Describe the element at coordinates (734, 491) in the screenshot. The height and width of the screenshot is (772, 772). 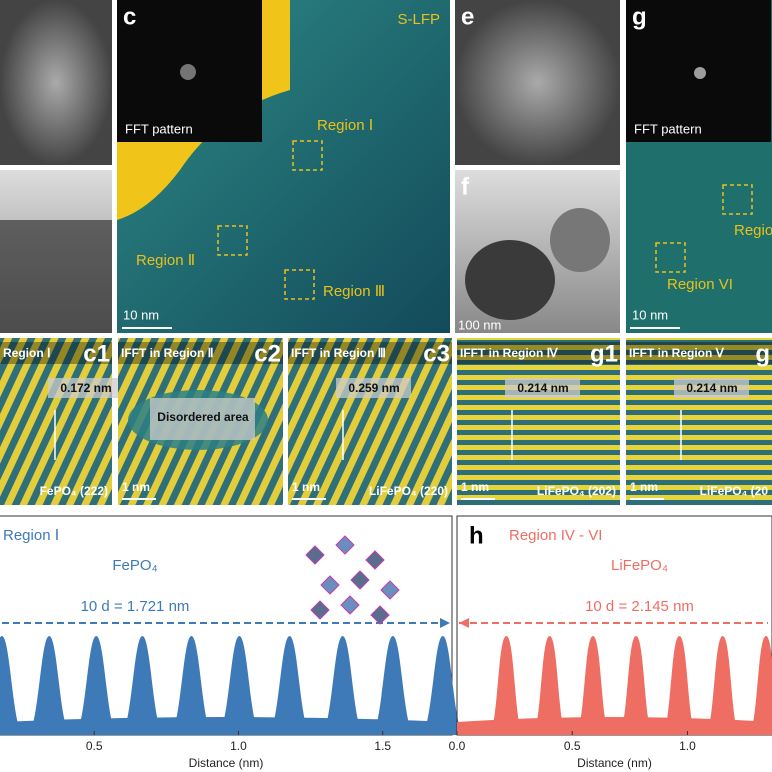
I see `phase-label: LiFePO₄ (20` at that location.